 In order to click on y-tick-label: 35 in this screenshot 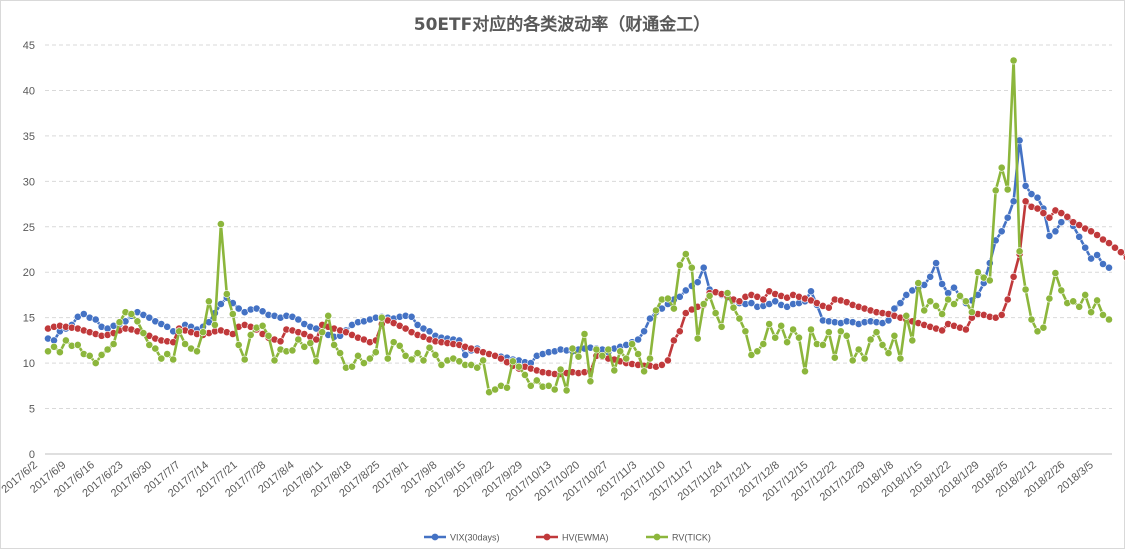, I will do `click(29, 137)`.